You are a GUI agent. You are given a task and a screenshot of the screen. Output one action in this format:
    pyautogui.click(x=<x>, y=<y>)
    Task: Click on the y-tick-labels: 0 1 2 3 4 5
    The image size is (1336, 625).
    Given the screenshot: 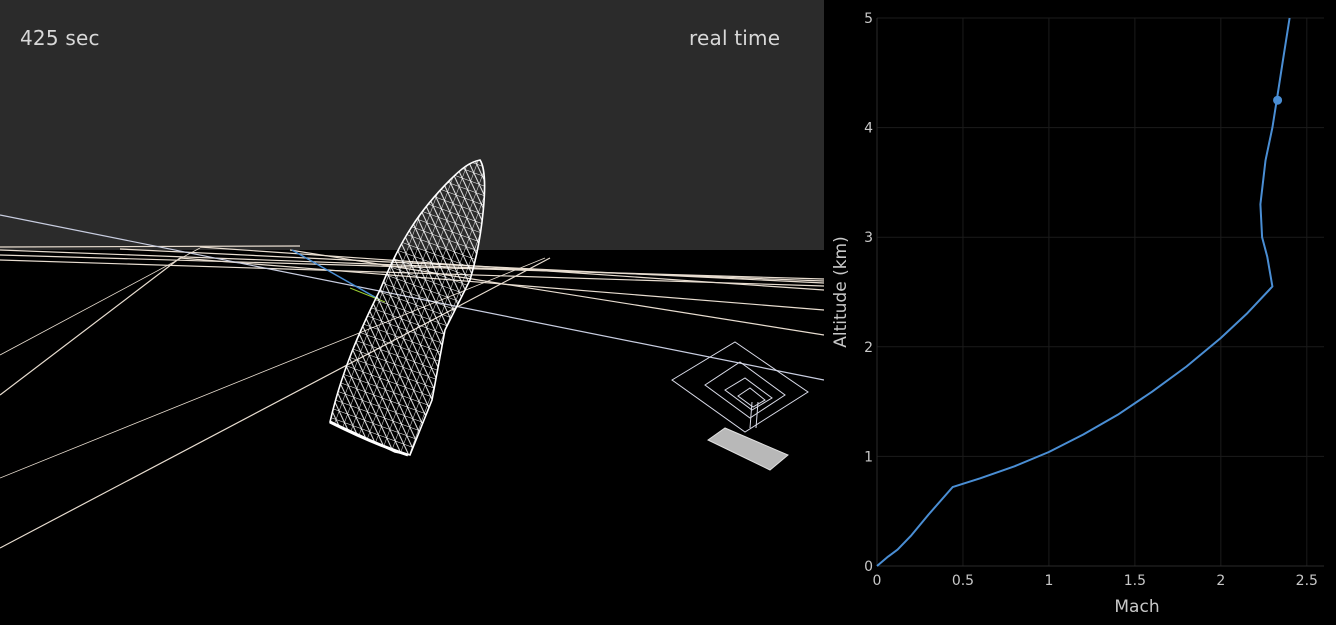 What is the action you would take?
    pyautogui.click(x=868, y=293)
    